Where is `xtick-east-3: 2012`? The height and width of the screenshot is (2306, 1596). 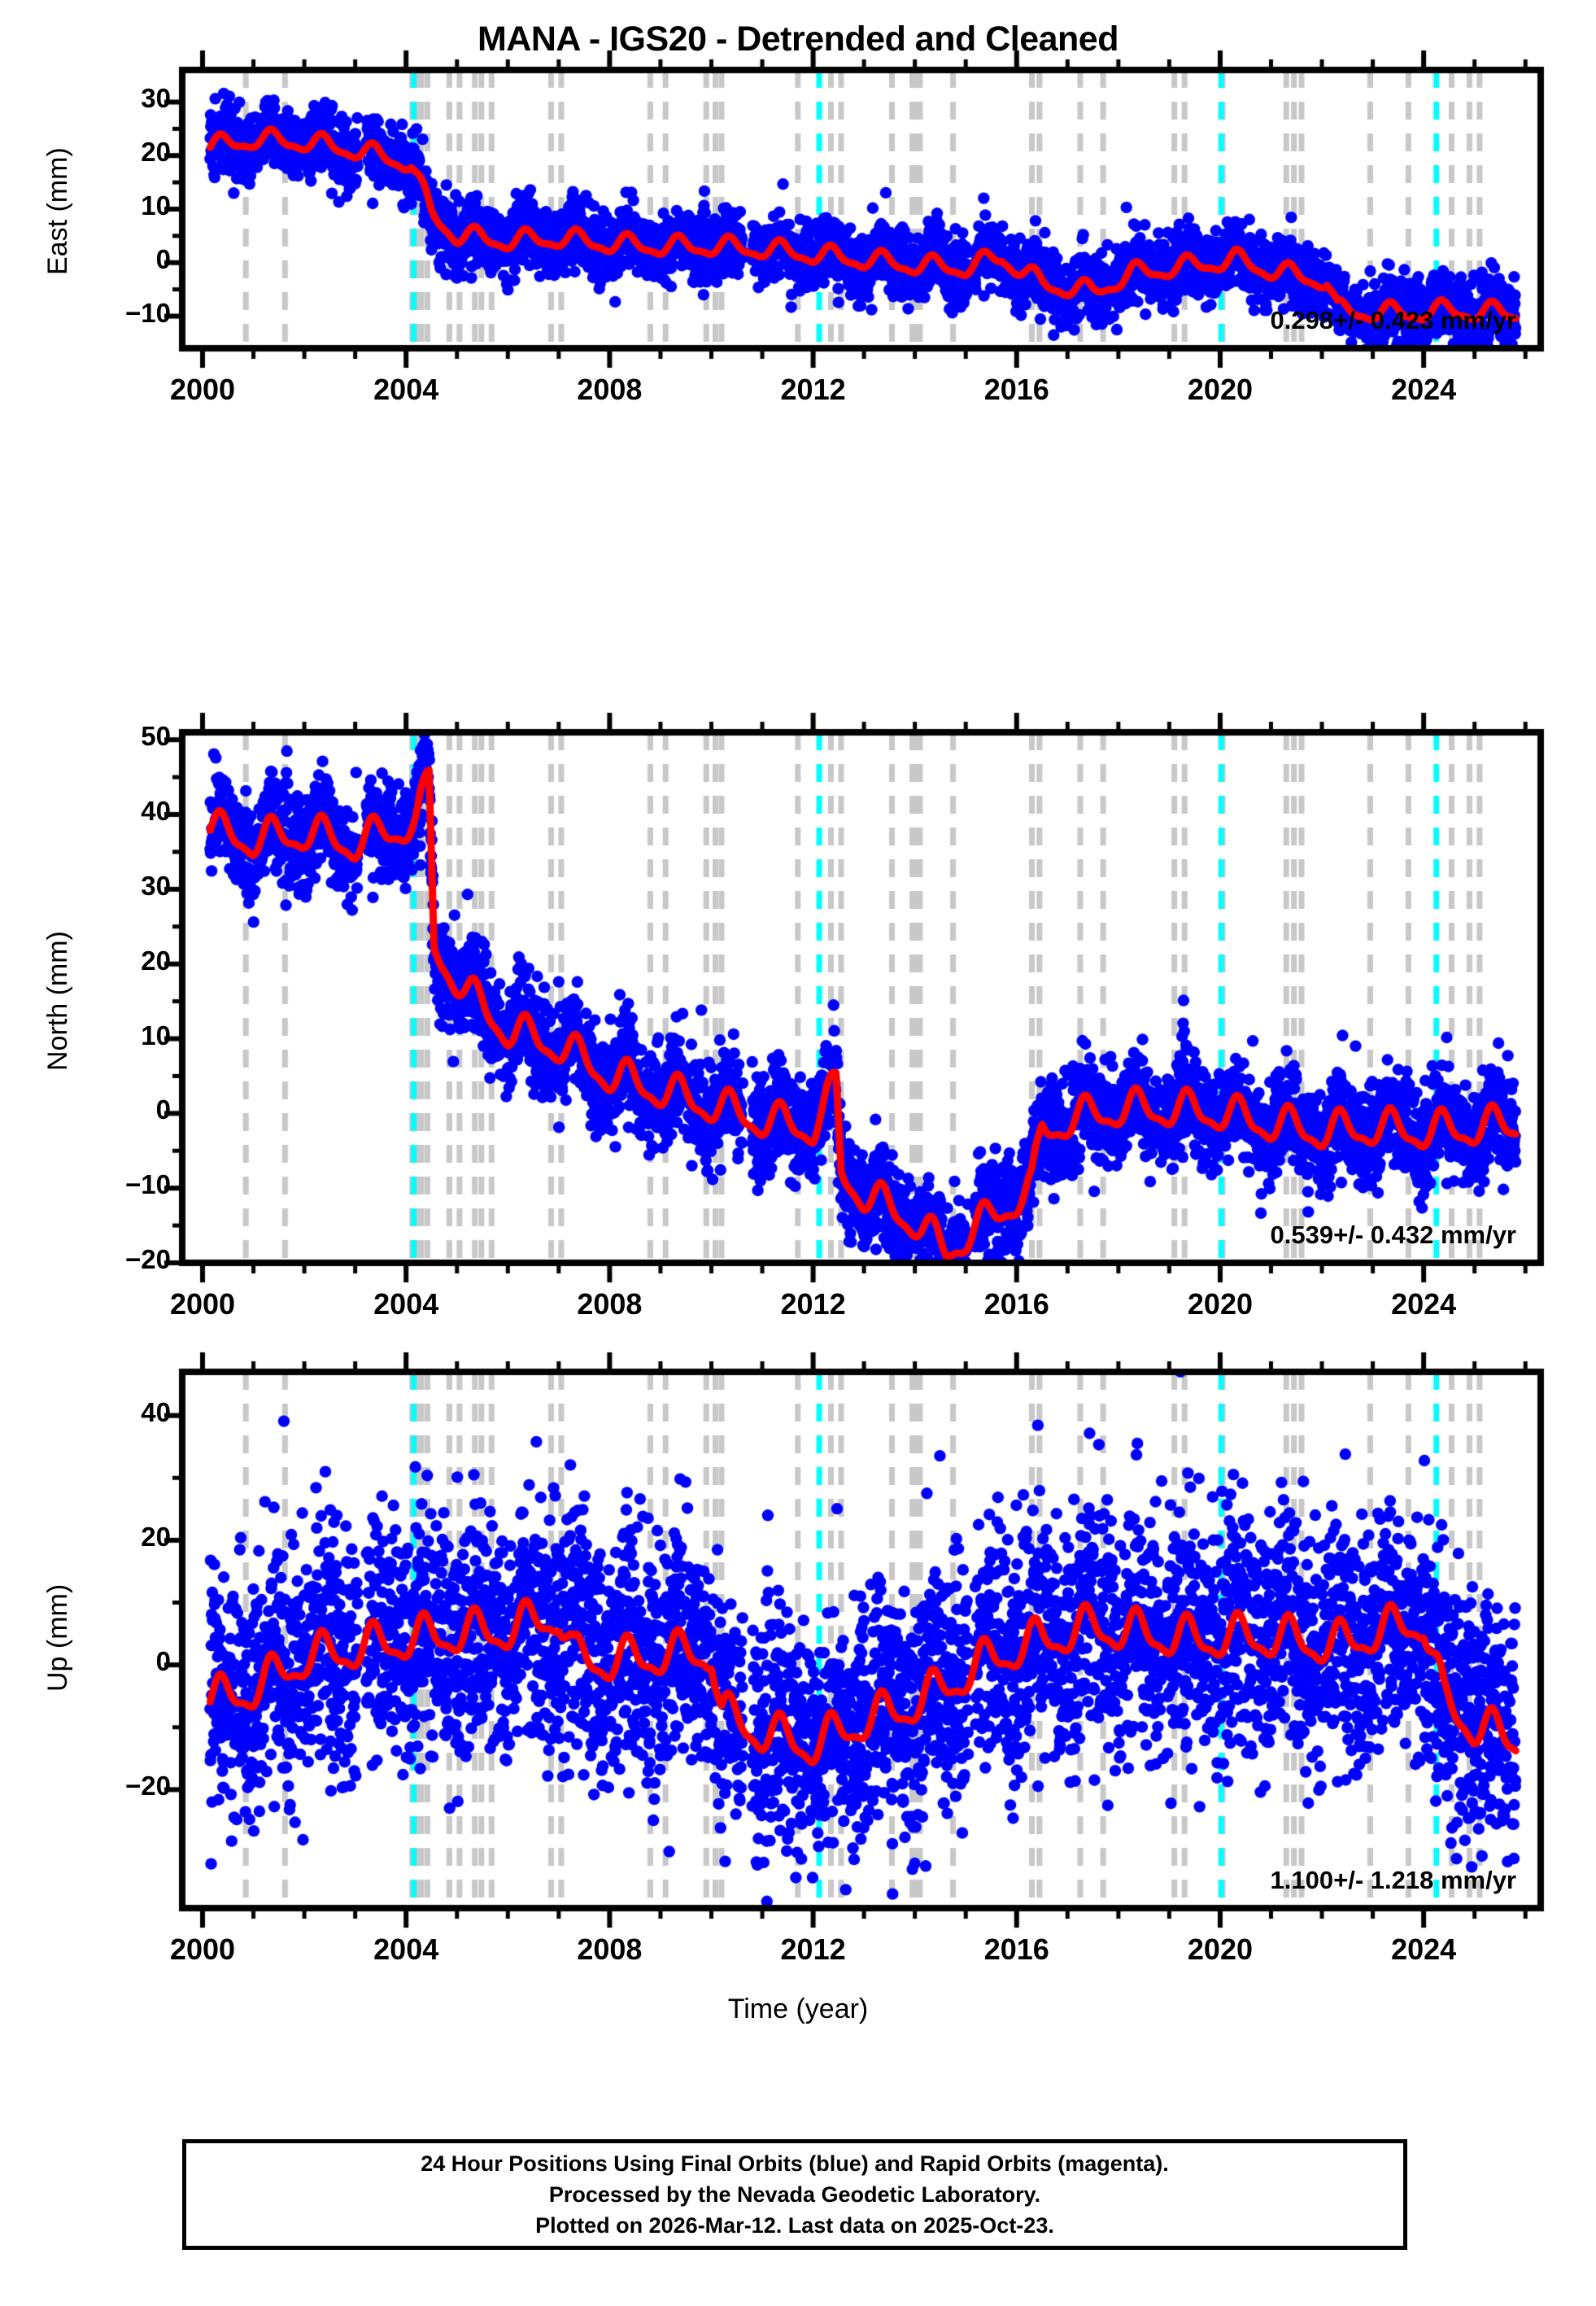
xtick-east-3: 2012 is located at coordinates (813, 389).